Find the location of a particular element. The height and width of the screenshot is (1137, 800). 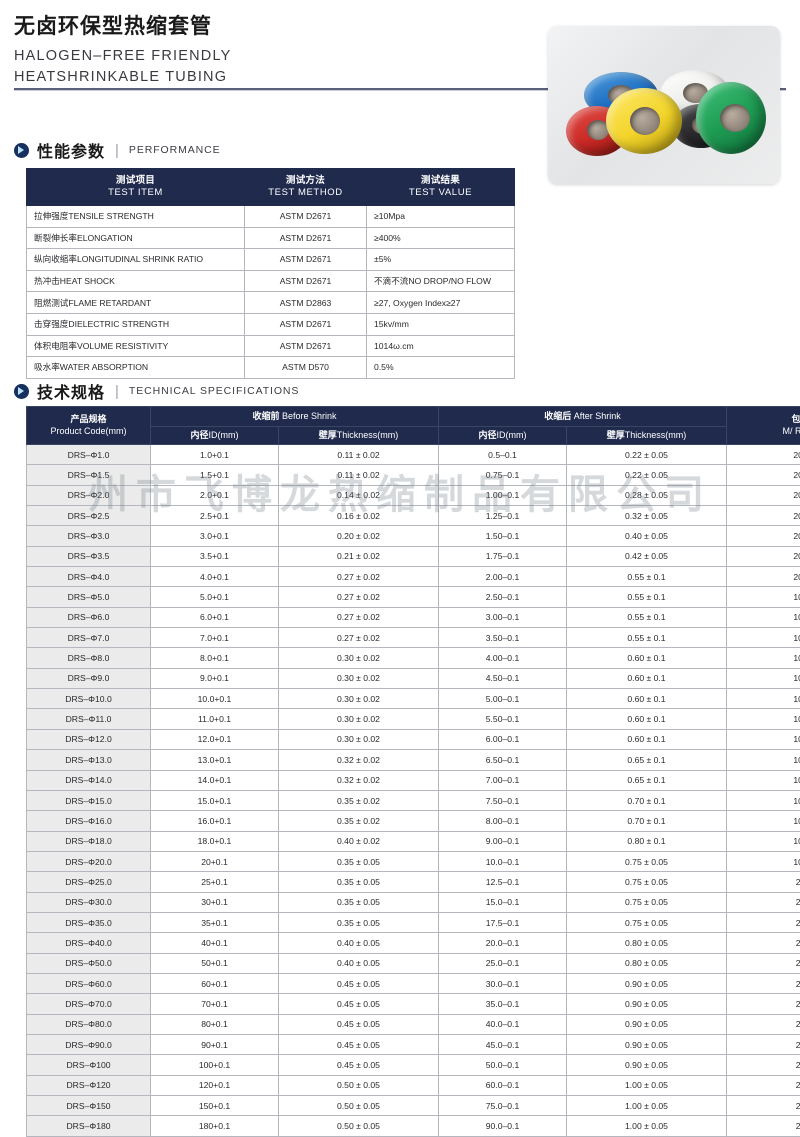

spec-cell-before-thickness: 0.35 ± 0.05 is located at coordinates (359, 882).